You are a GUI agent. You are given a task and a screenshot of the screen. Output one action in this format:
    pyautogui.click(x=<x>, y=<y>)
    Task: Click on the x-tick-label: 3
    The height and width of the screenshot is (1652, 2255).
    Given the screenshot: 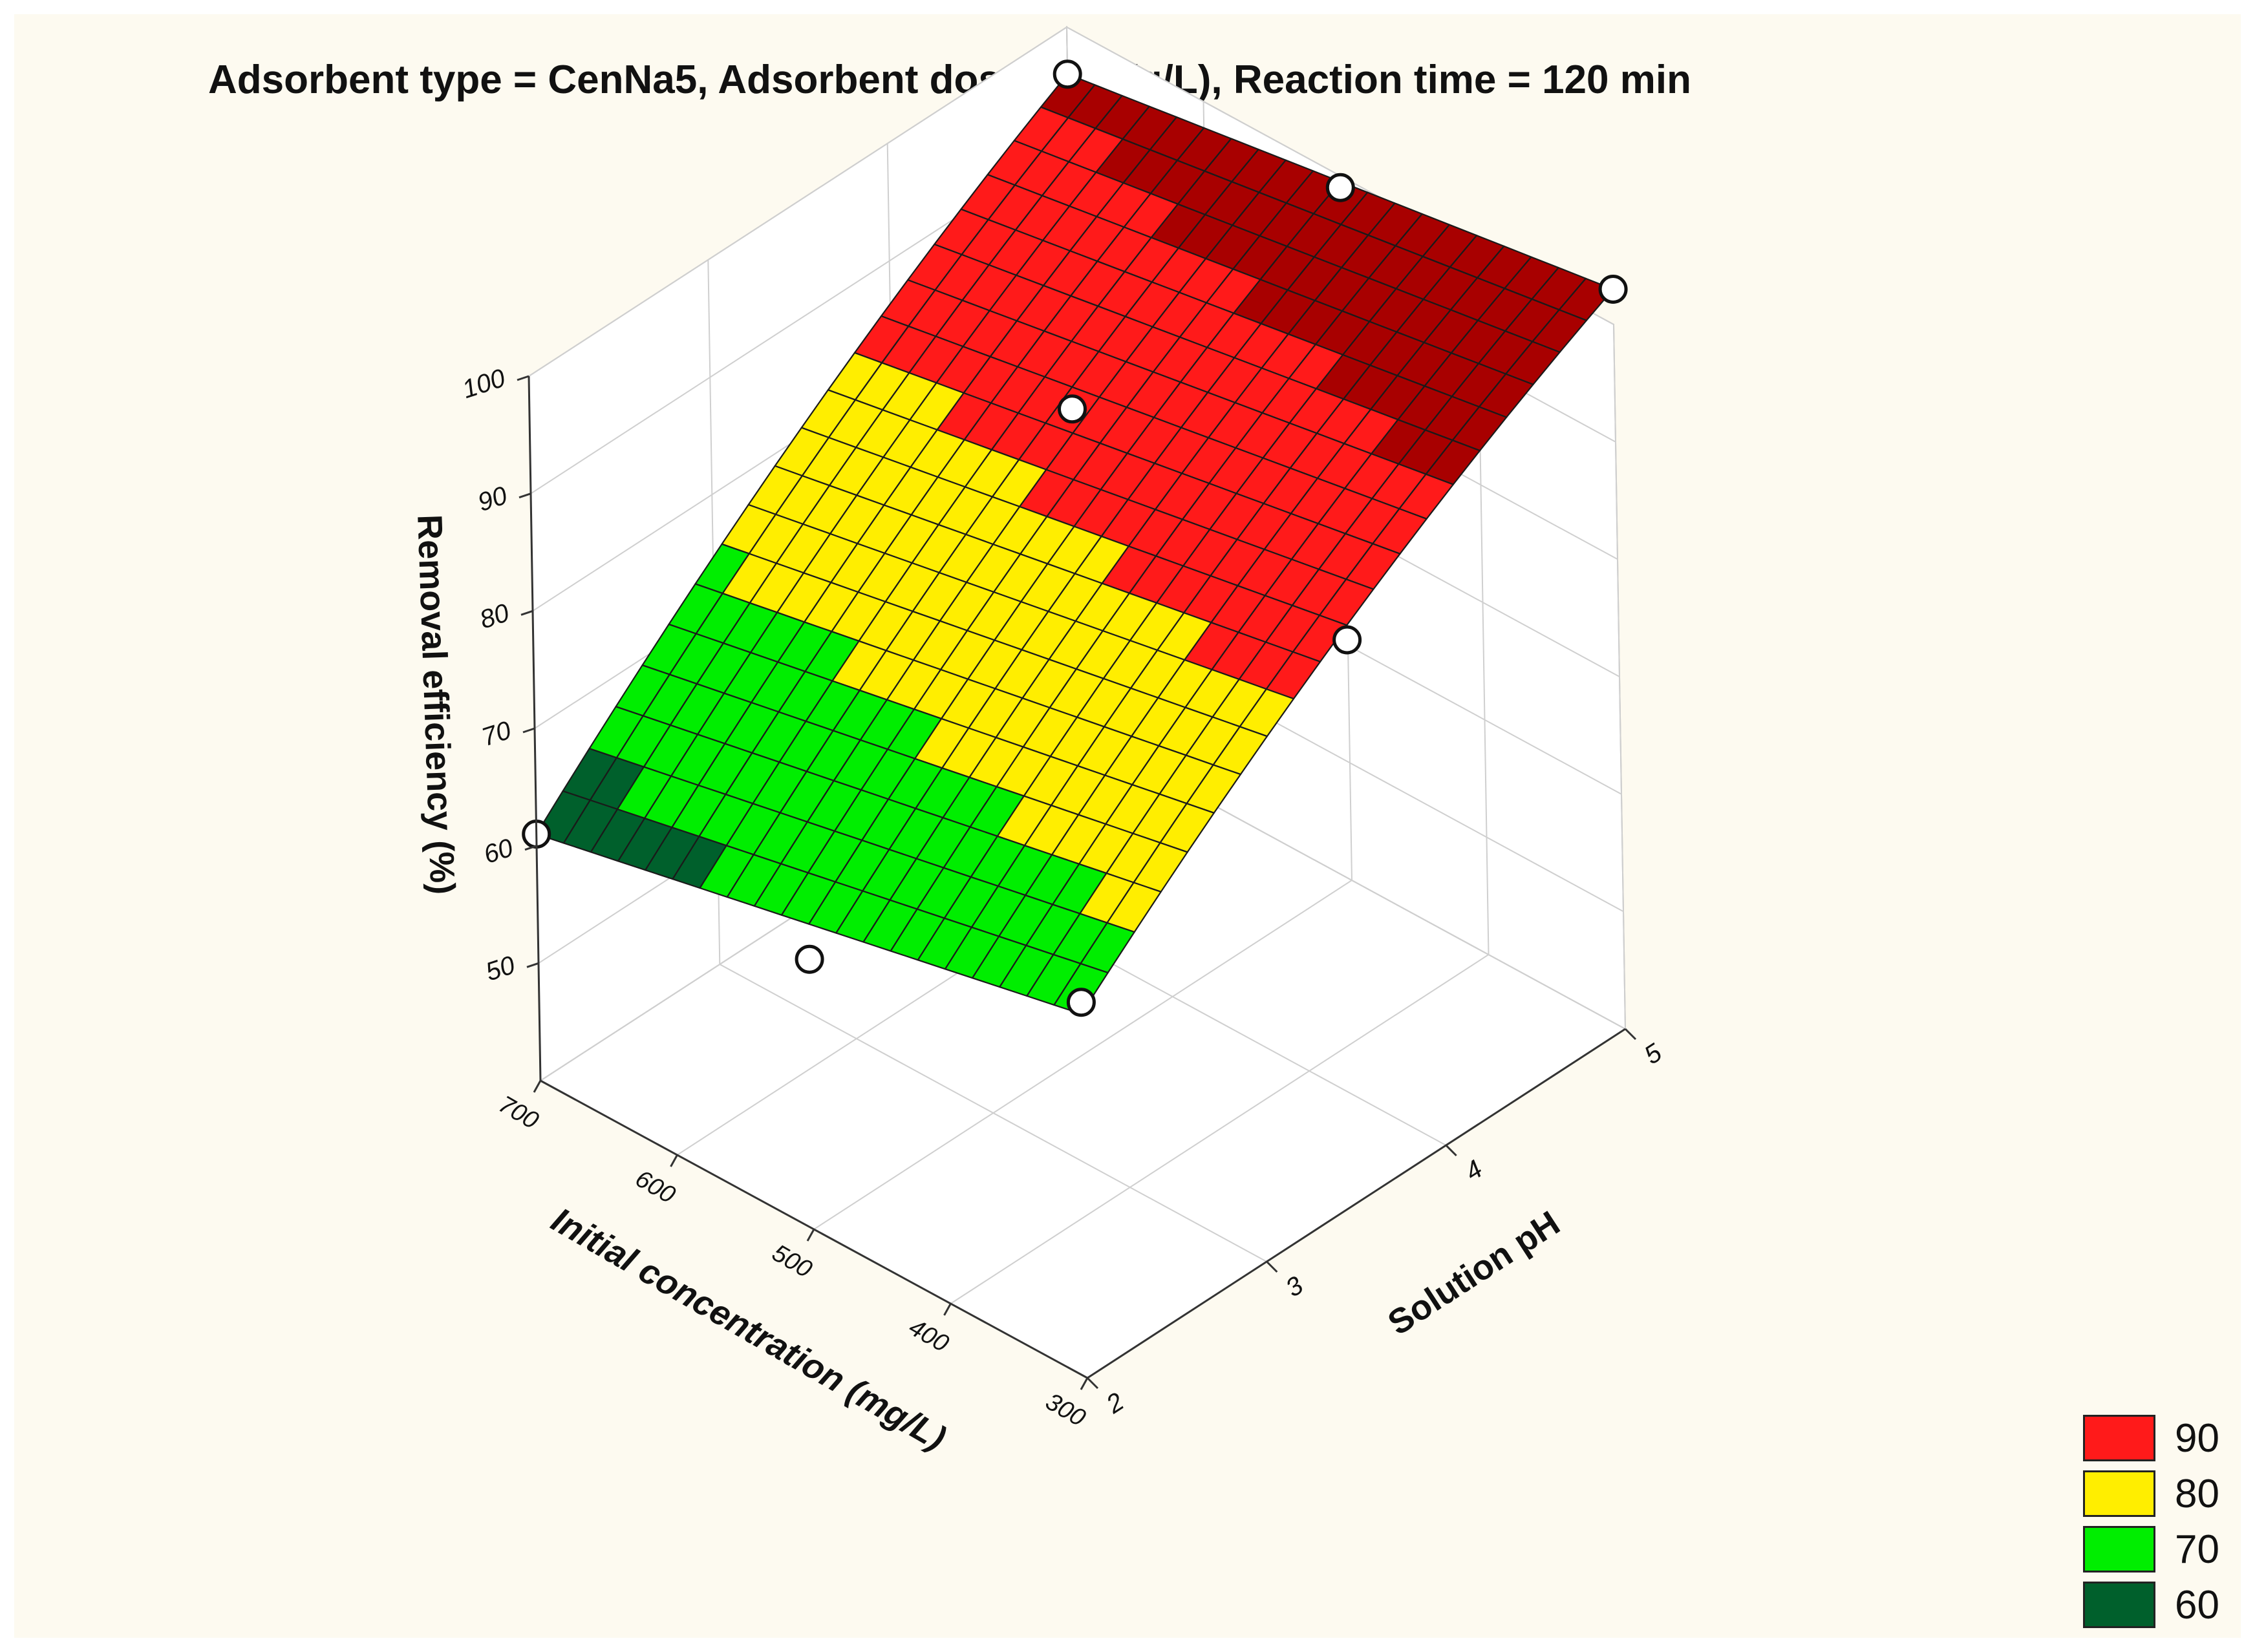 What is the action you would take?
    pyautogui.click(x=1295, y=1287)
    